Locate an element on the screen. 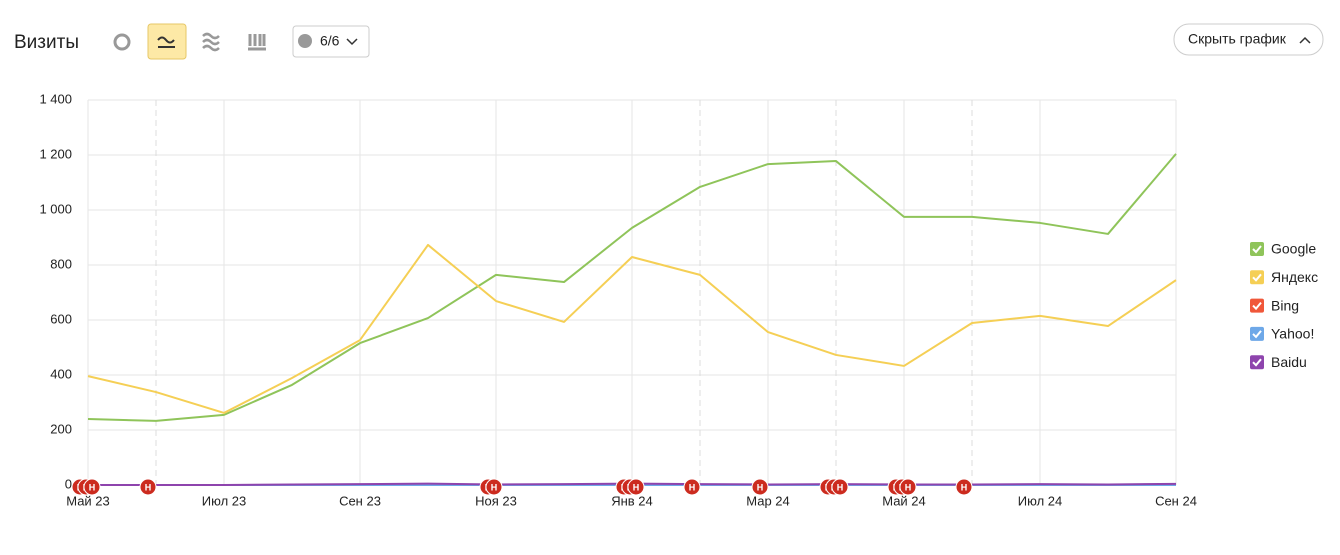  legend-item: Baidu is located at coordinates (1278, 362).